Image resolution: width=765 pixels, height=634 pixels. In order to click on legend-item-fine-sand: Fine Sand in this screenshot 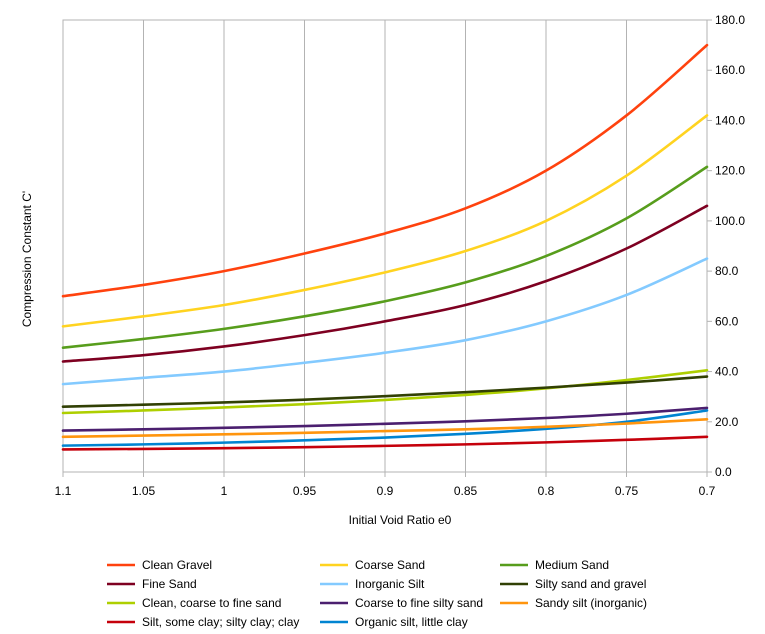, I will do `click(152, 584)`.